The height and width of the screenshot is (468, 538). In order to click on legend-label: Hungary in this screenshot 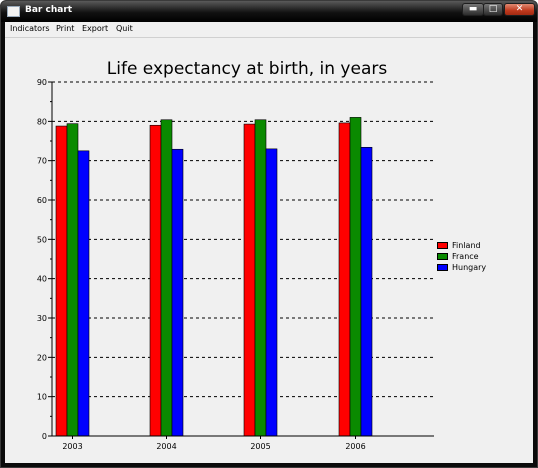, I will do `click(469, 267)`.